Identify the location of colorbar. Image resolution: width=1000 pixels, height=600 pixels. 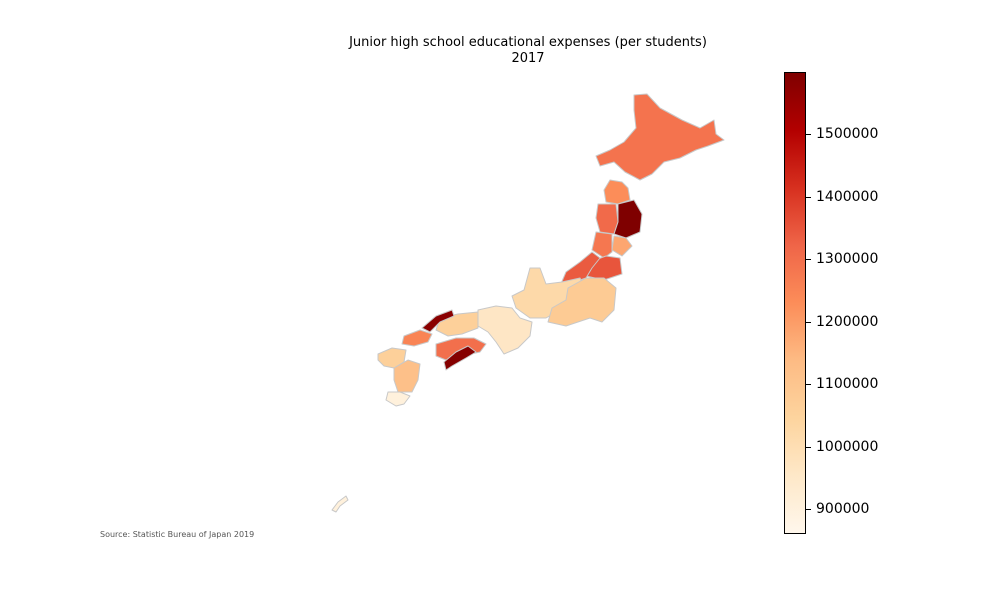
(795, 303).